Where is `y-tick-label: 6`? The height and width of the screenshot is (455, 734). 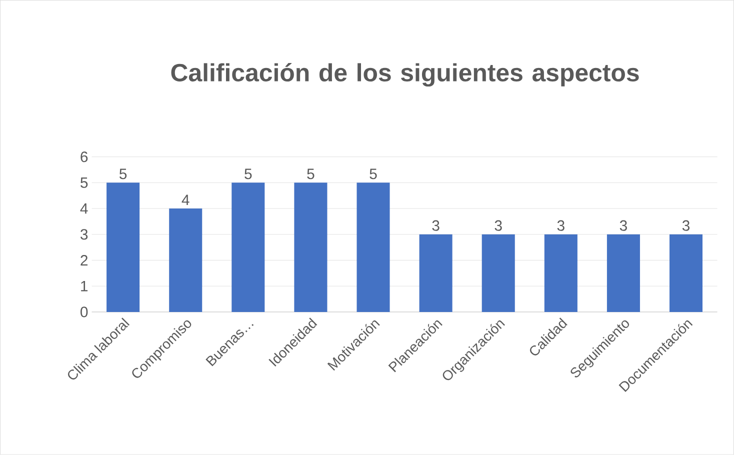 y-tick-label: 6 is located at coordinates (84, 157).